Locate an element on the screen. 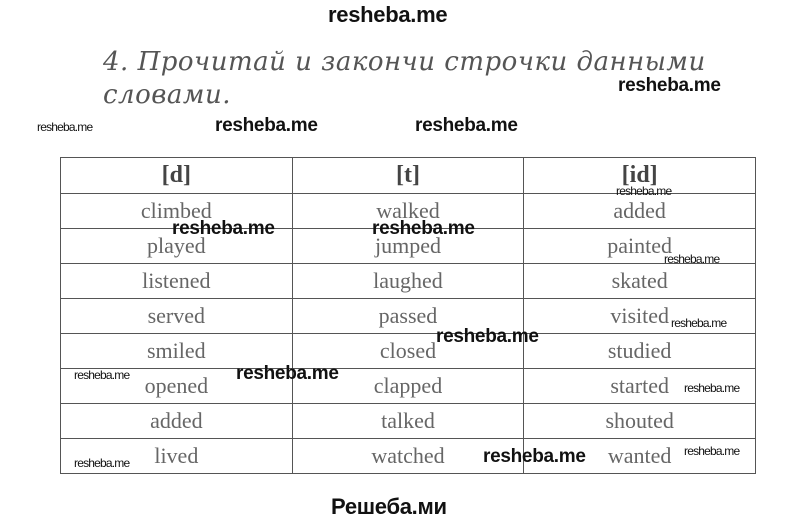 Image resolution: width=800 pixels, height=522 pixels. table-row: lived watched wanted is located at coordinates (408, 456).